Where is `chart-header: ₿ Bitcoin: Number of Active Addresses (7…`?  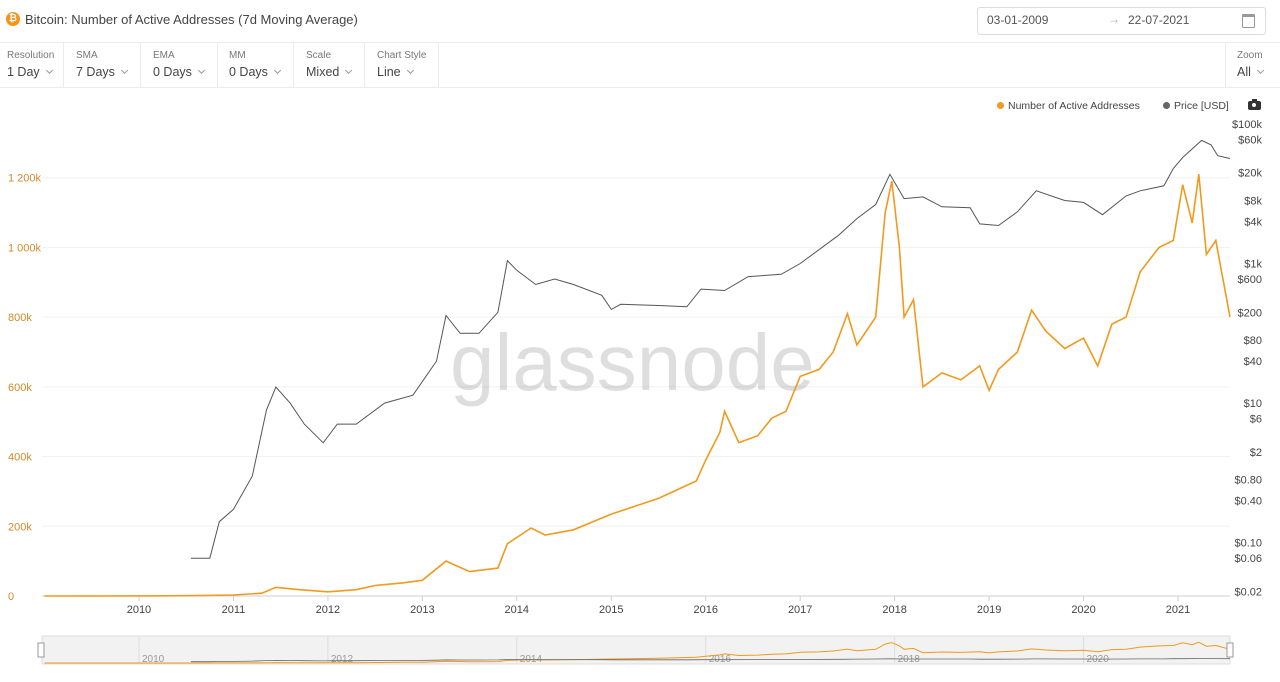 chart-header: ₿ Bitcoin: Number of Active Addresses (7… is located at coordinates (640, 21).